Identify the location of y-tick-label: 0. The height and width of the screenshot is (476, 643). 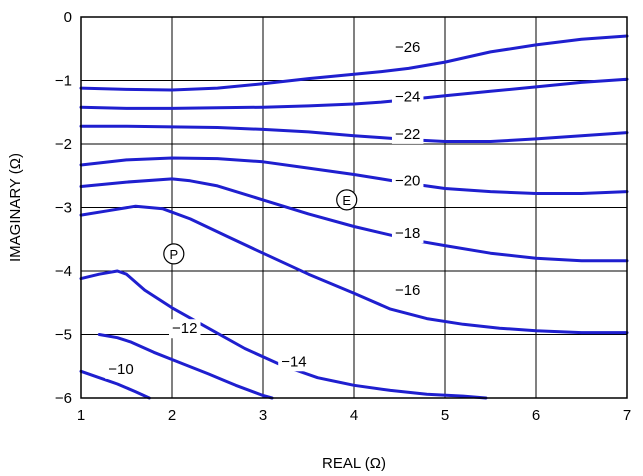
(68, 17).